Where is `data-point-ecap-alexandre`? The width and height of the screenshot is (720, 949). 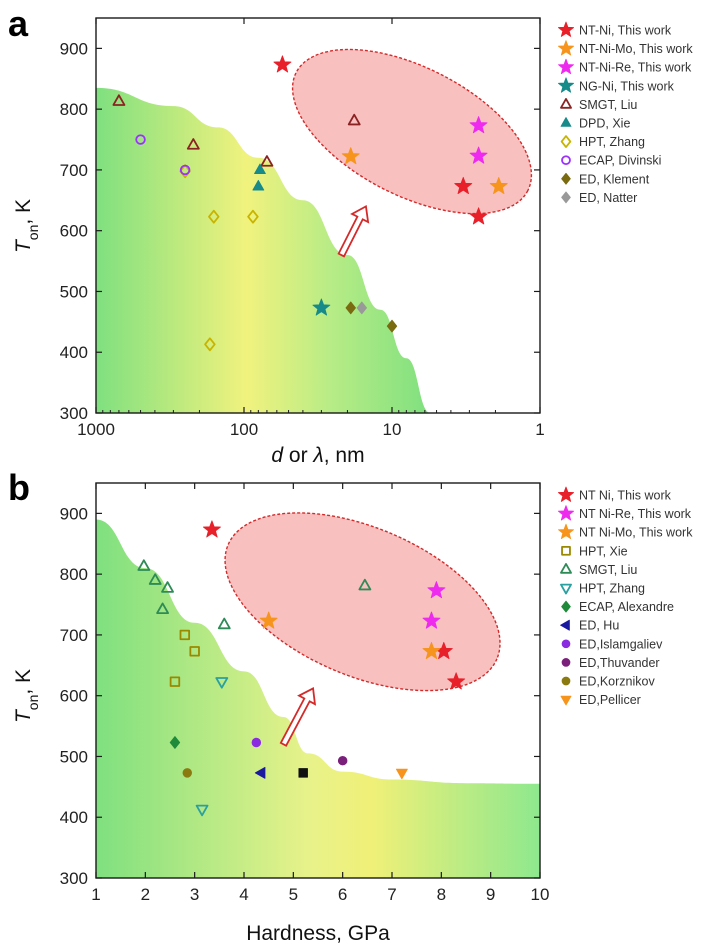 data-point-ecap-alexandre is located at coordinates (175, 742).